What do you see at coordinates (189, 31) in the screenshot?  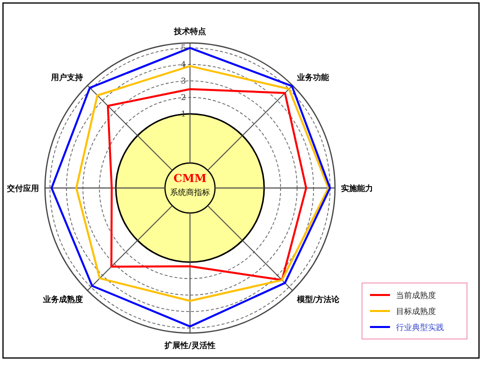 I see `spoke-label: 技术特点` at bounding box center [189, 31].